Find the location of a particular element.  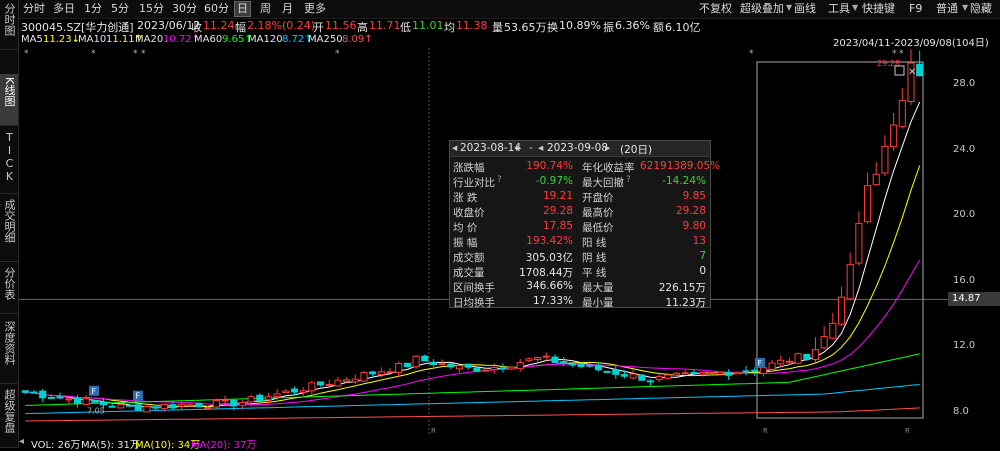

tab-tick: TICK is located at coordinates (9, 161).